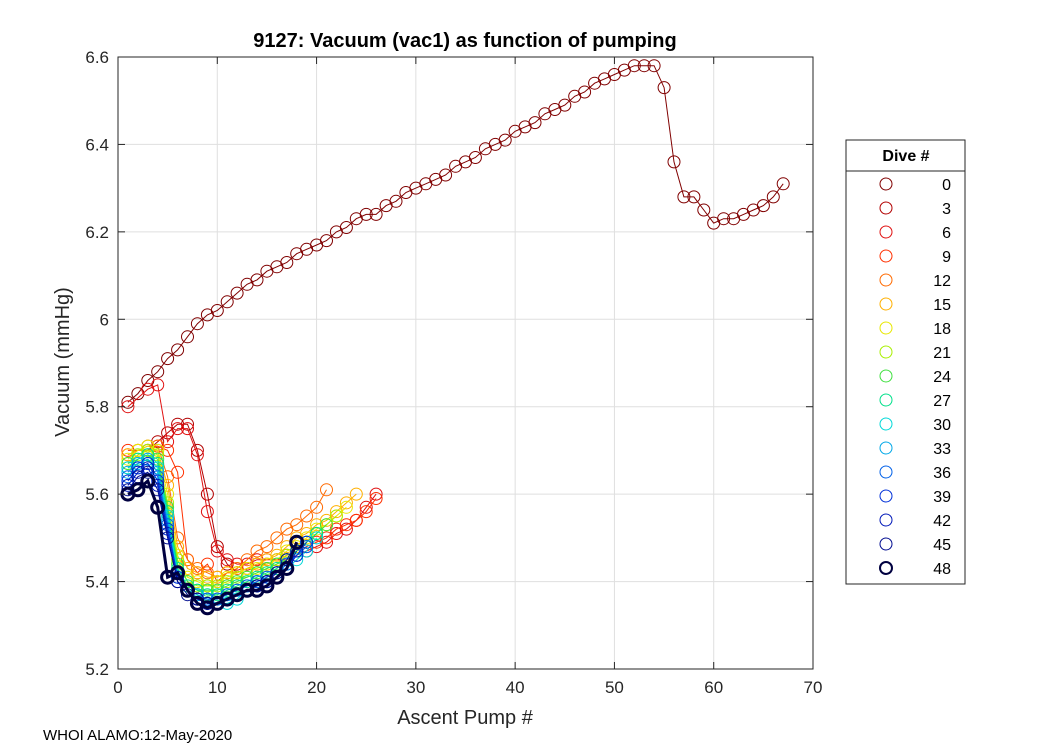 The width and height of the screenshot is (1050, 750). I want to click on y-tick-label: 5.4, so click(97, 582).